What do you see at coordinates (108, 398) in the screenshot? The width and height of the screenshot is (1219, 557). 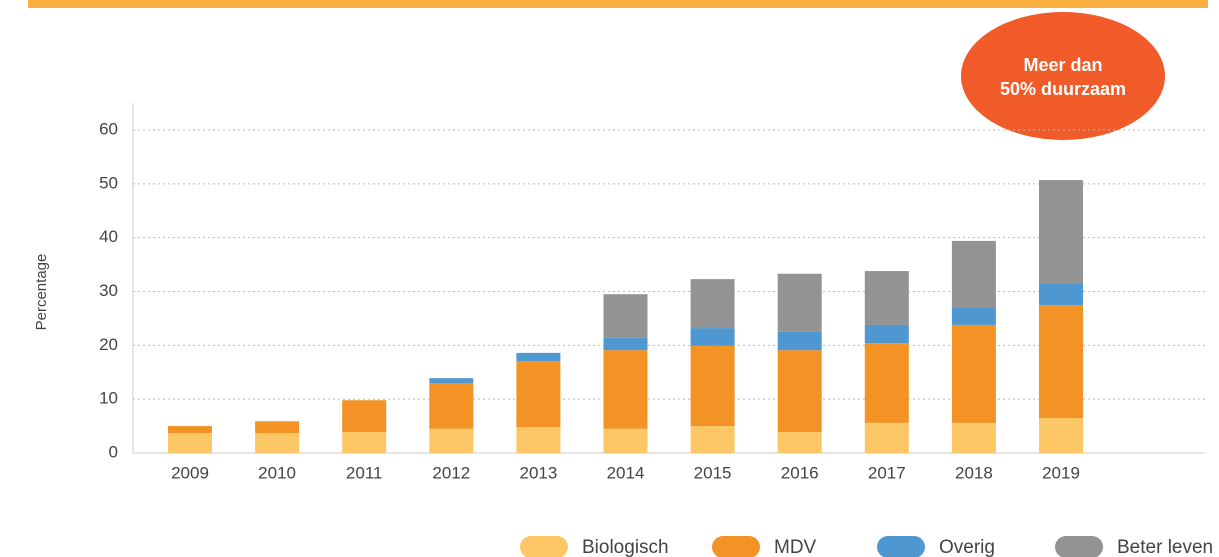 I see `y-tick-label: 10` at bounding box center [108, 398].